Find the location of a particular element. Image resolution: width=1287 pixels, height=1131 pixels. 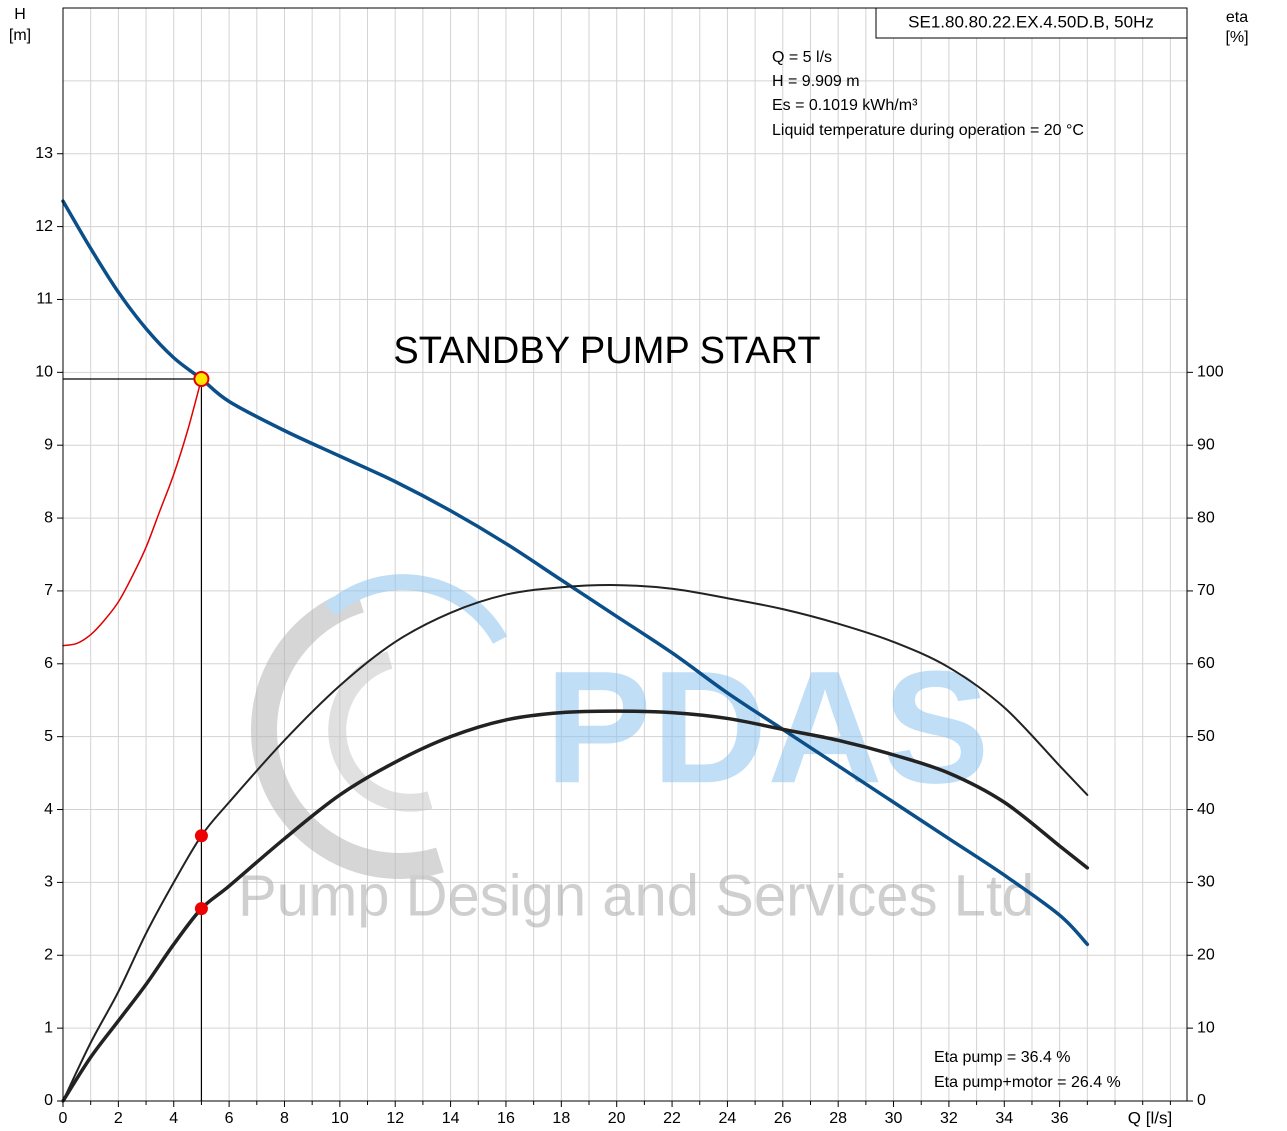

operating-point is located at coordinates (201, 378).